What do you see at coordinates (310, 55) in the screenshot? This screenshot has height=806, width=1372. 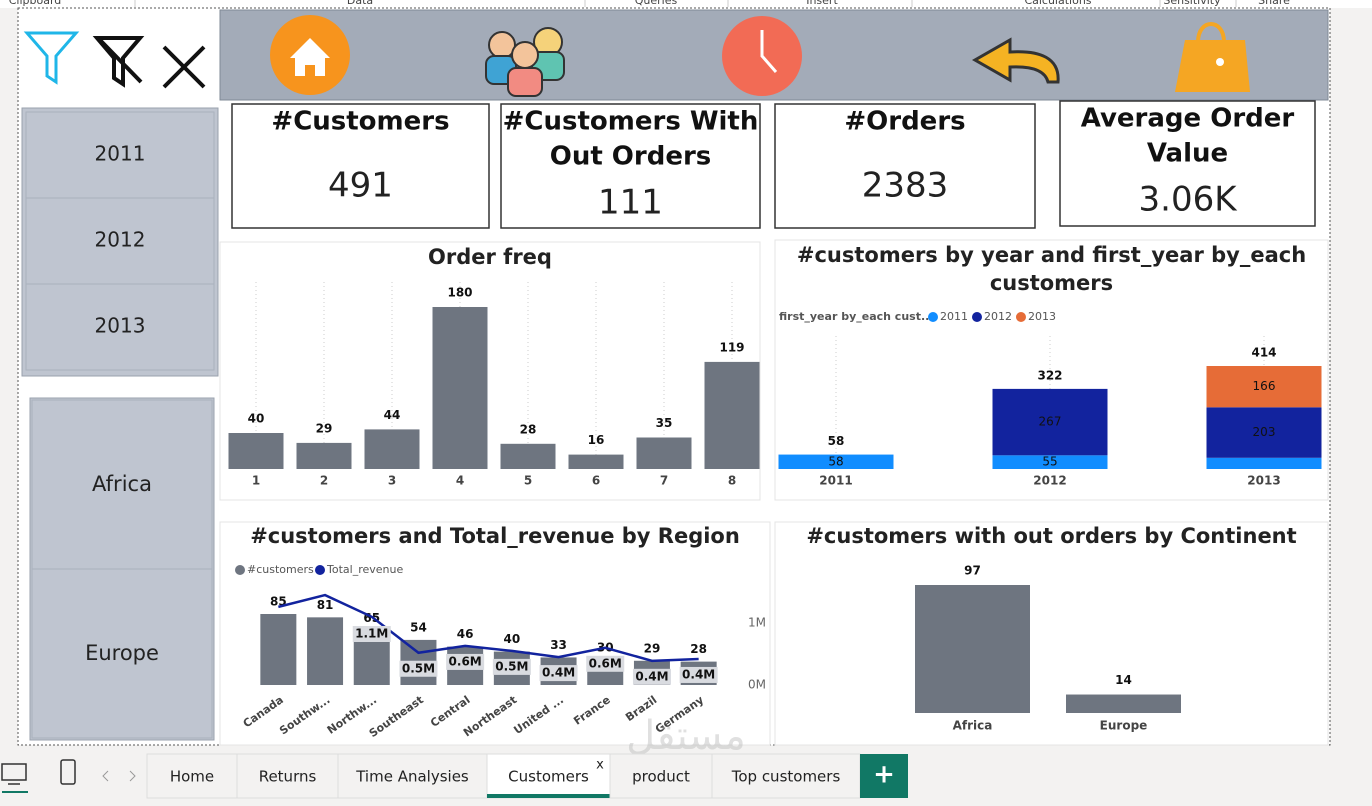 I see `home-button` at bounding box center [310, 55].